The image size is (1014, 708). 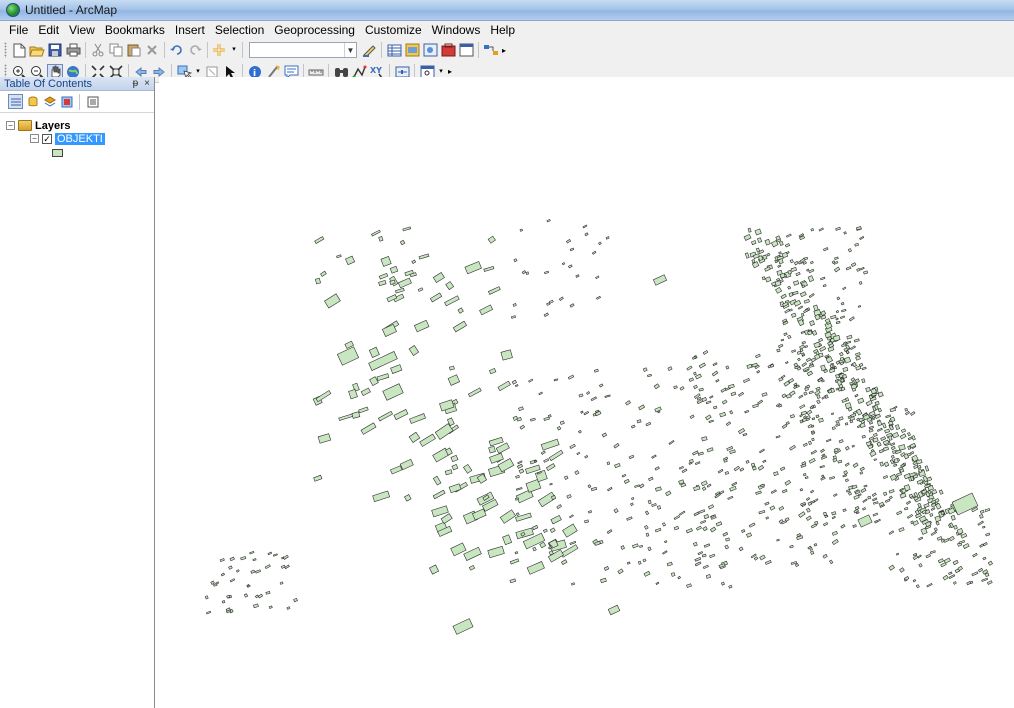 What do you see at coordinates (402, 72) in the screenshot?
I see `time-slider-icon` at bounding box center [402, 72].